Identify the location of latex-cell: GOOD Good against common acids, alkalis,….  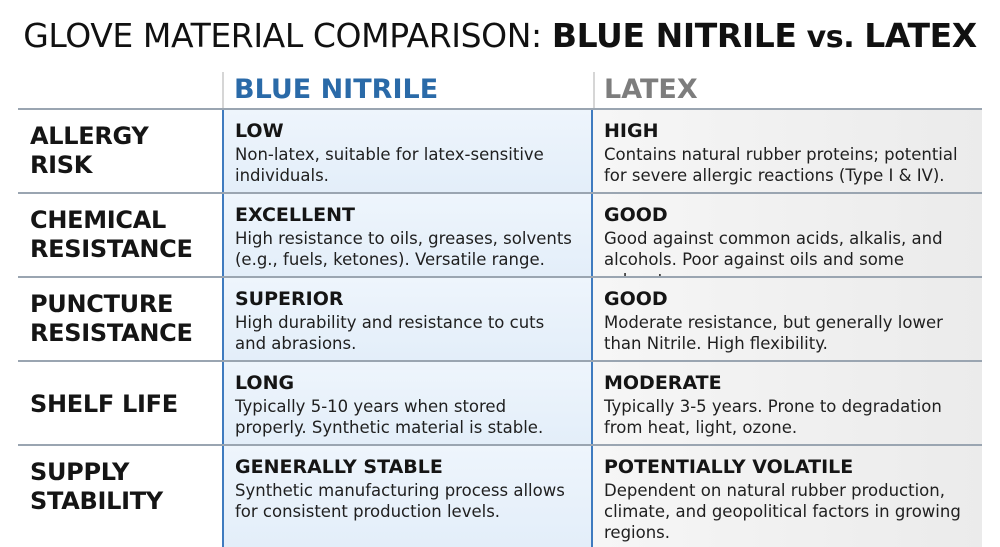
(787, 242).